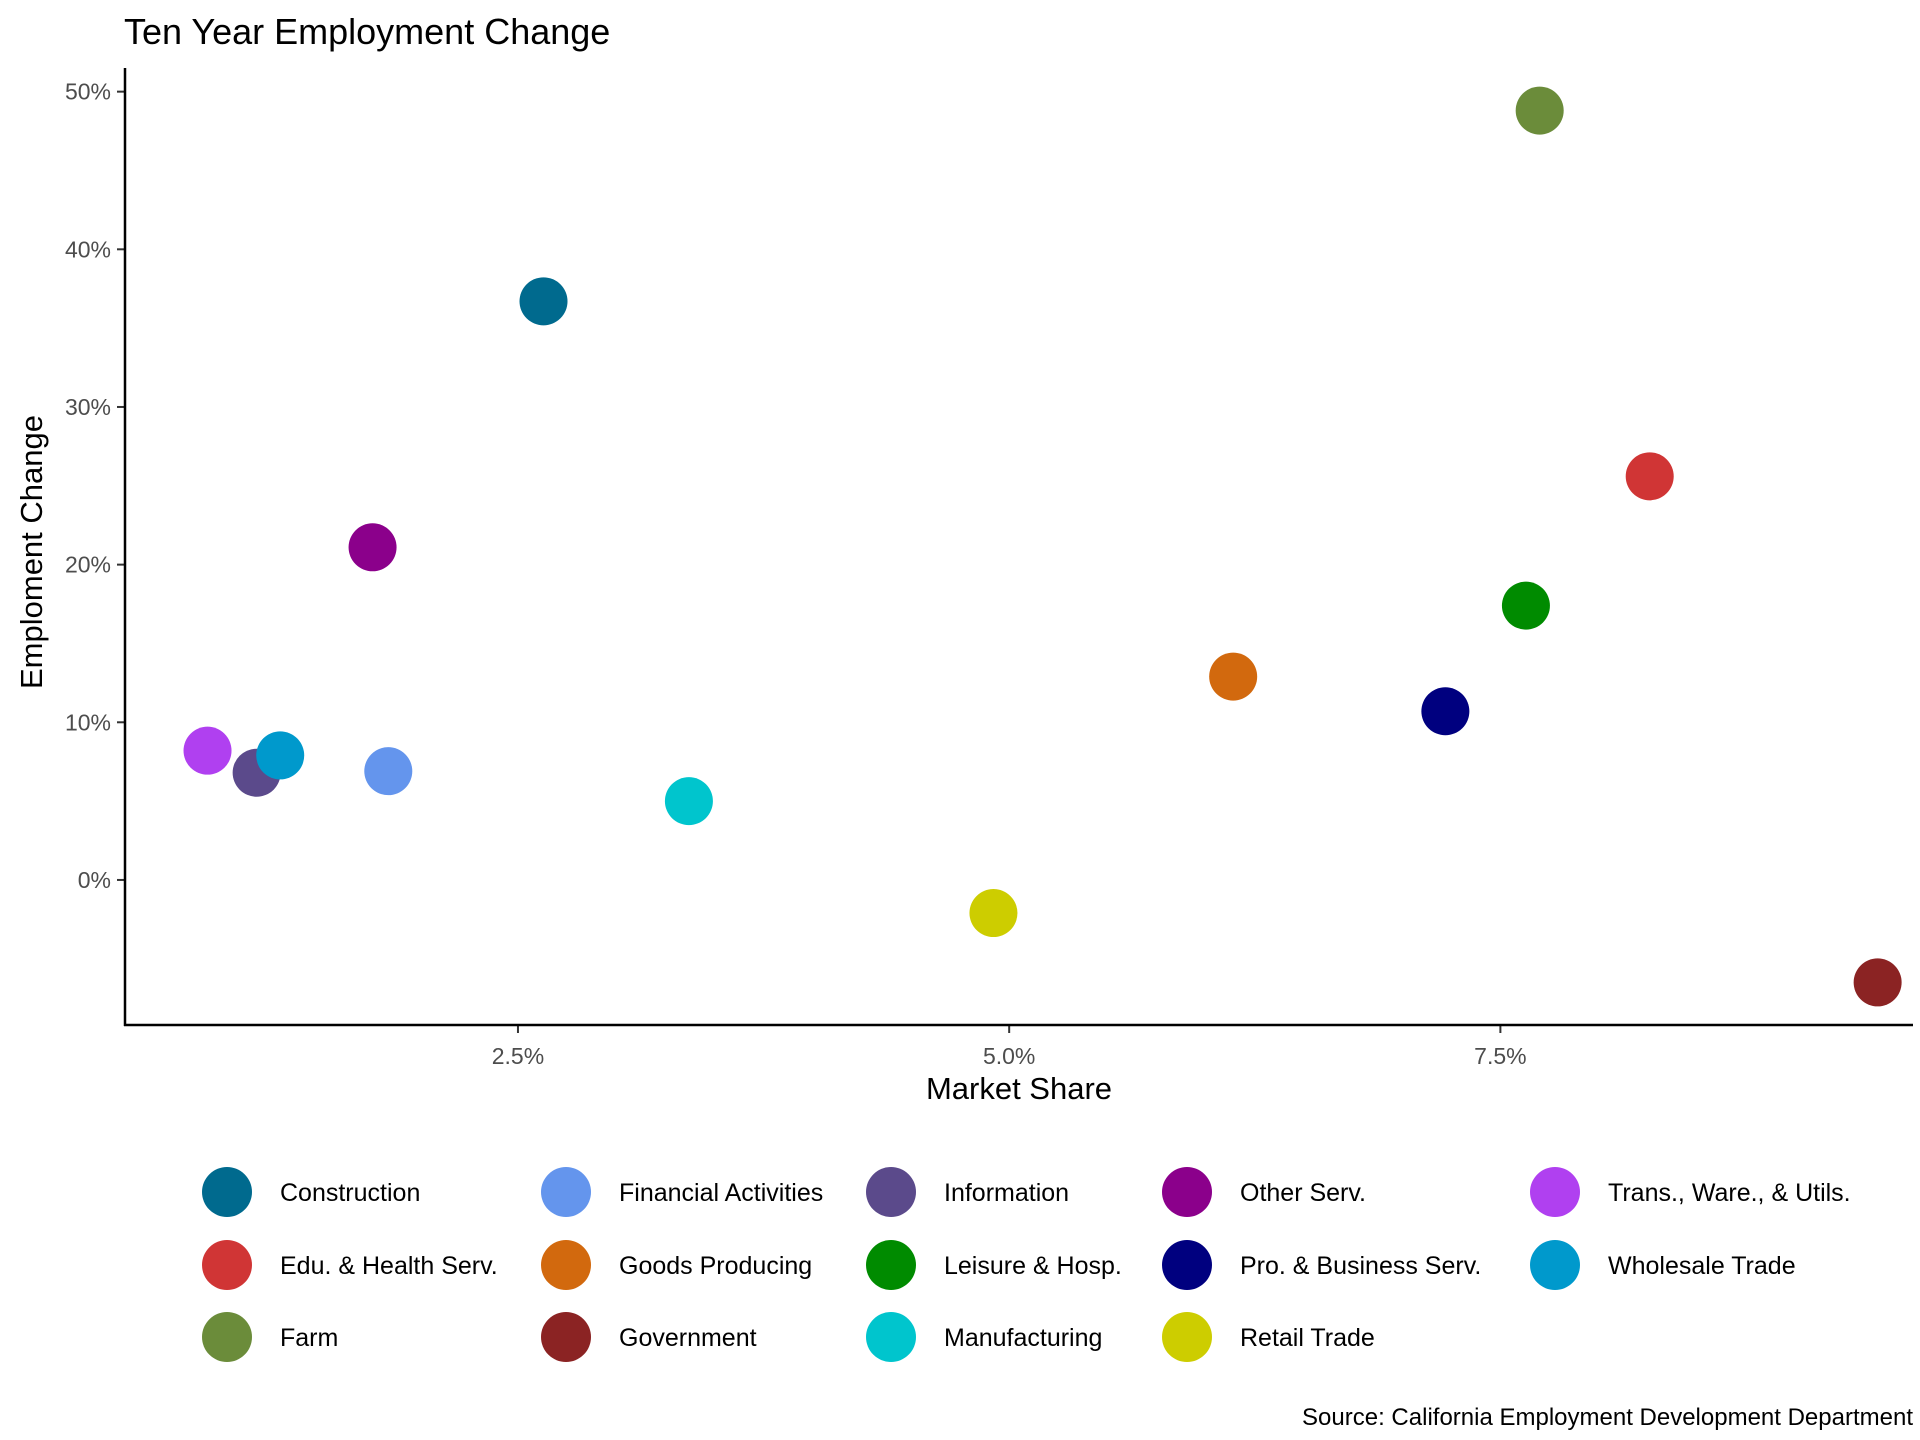 This screenshot has height=1440, width=1920. I want to click on legend-label: Wholesale Trade, so click(1702, 1266).